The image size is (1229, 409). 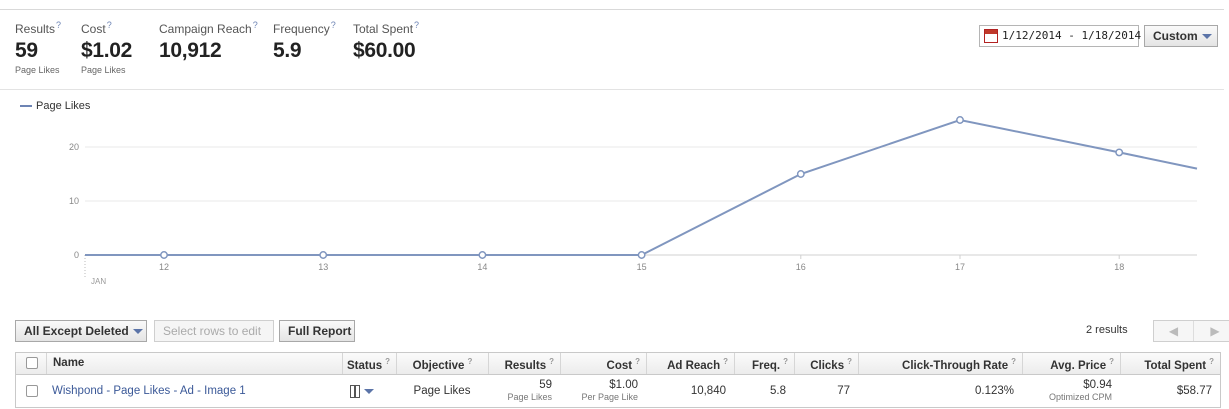 I want to click on x-tick-label: 18, so click(x=1119, y=267).